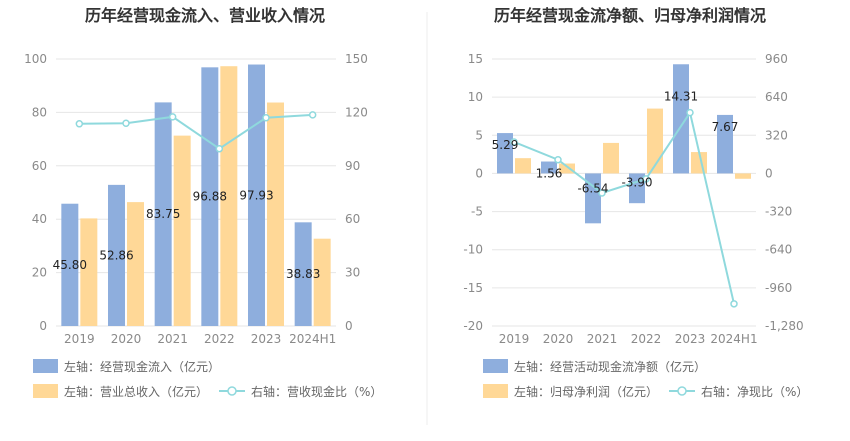 The width and height of the screenshot is (850, 441). What do you see at coordinates (475, 59) in the screenshot?
I see `left-axis-tick-label: 15` at bounding box center [475, 59].